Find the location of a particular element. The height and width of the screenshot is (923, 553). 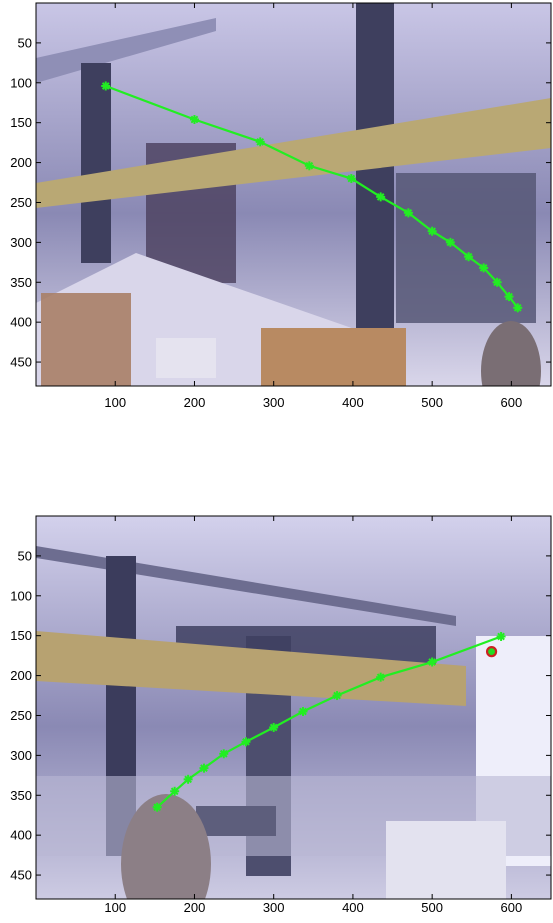

pillar-left is located at coordinates (96, 163).